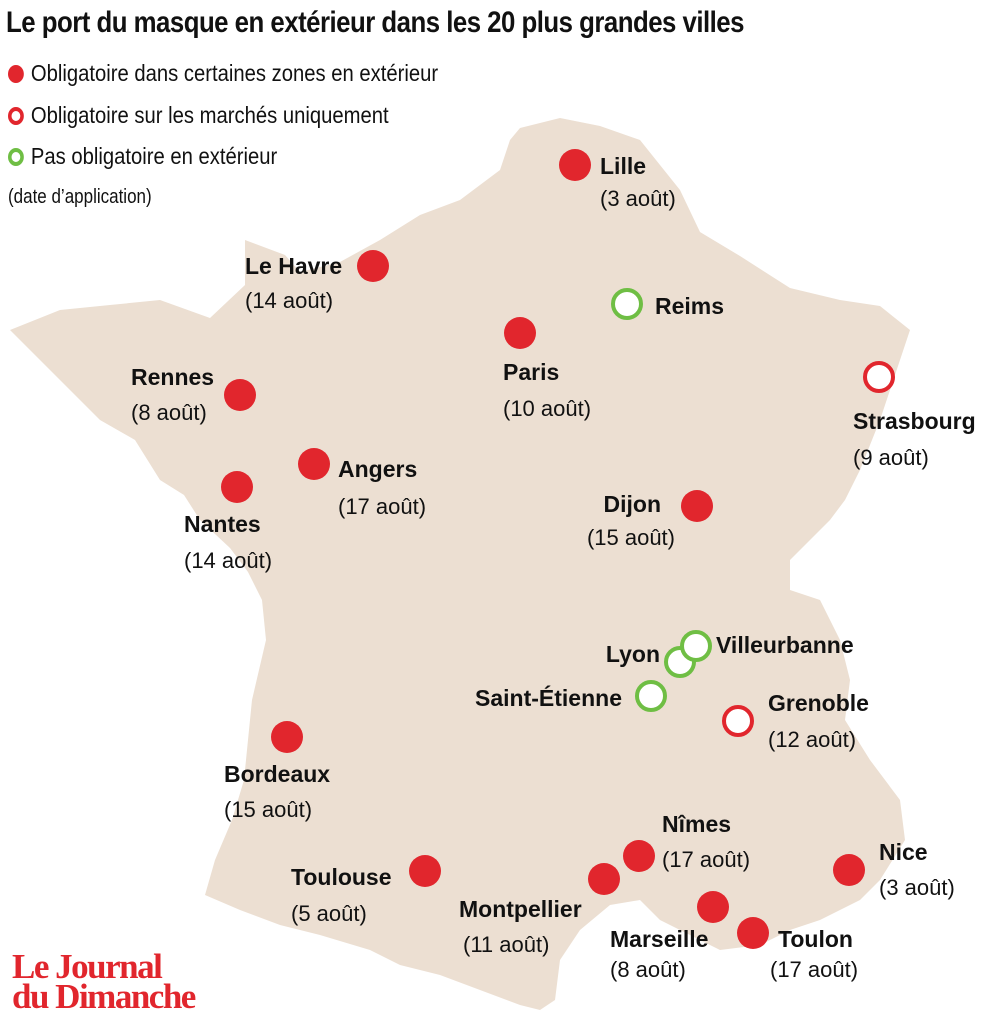 Image resolution: width=1000 pixels, height=1025 pixels. Describe the element at coordinates (277, 774) in the screenshot. I see `city-name-bordeaux: Bordeaux` at that location.